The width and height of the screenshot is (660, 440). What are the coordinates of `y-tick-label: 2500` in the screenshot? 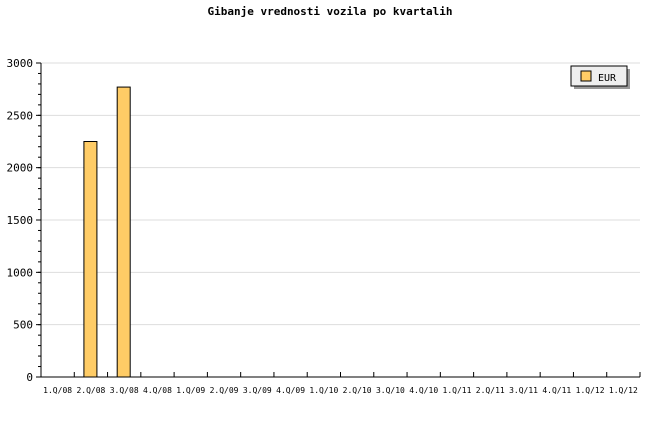 It's located at (20, 115).